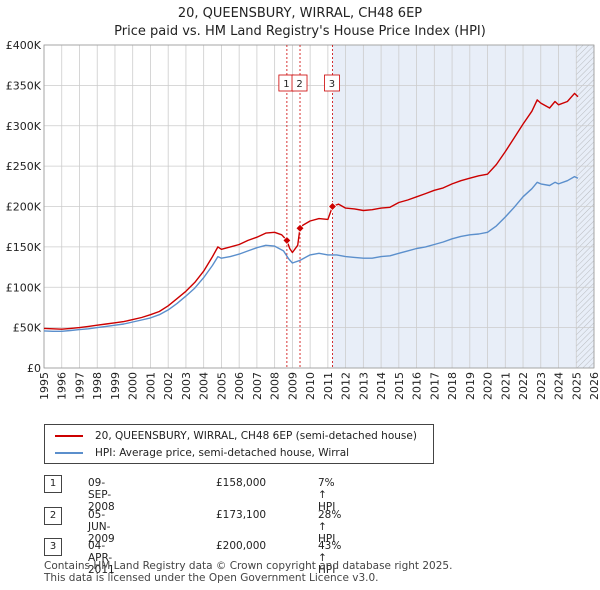 The image size is (600, 590). Describe the element at coordinates (34, 368) in the screenshot. I see `y-tick-label: £0` at that location.